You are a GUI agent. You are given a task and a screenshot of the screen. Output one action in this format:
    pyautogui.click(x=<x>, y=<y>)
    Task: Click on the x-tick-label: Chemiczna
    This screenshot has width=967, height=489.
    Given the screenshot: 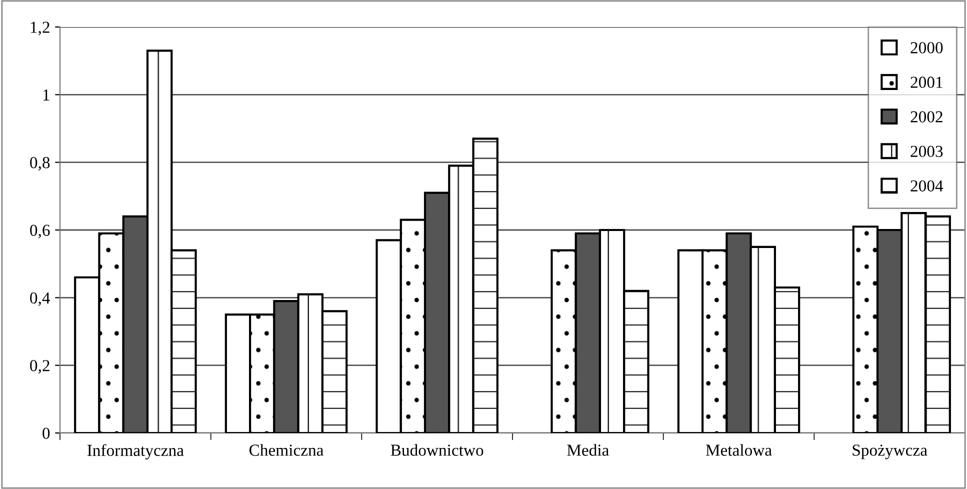 What is the action you would take?
    pyautogui.click(x=286, y=450)
    